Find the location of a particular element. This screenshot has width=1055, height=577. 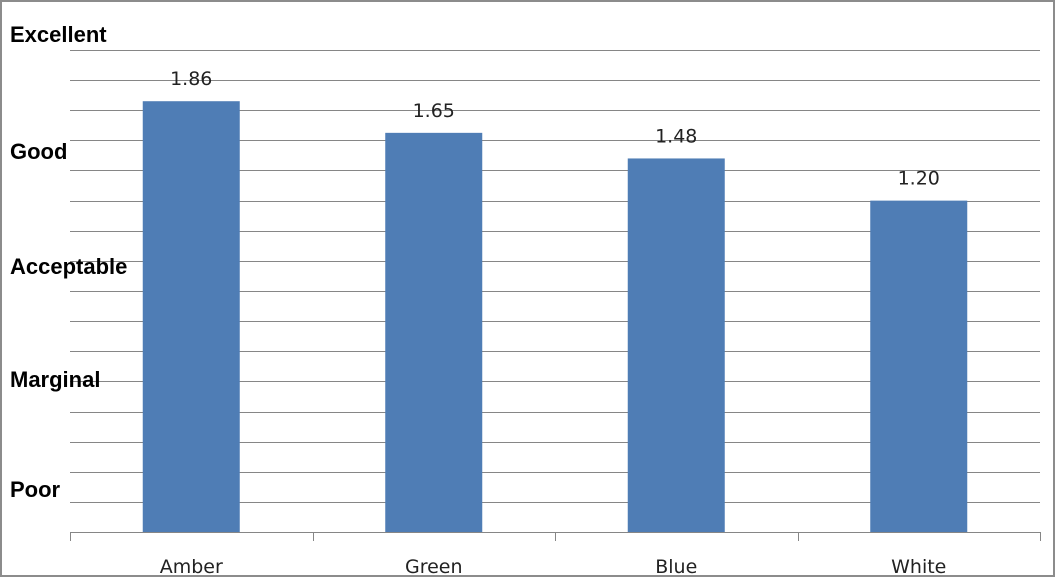

rating-label-good: Good is located at coordinates (38, 151).